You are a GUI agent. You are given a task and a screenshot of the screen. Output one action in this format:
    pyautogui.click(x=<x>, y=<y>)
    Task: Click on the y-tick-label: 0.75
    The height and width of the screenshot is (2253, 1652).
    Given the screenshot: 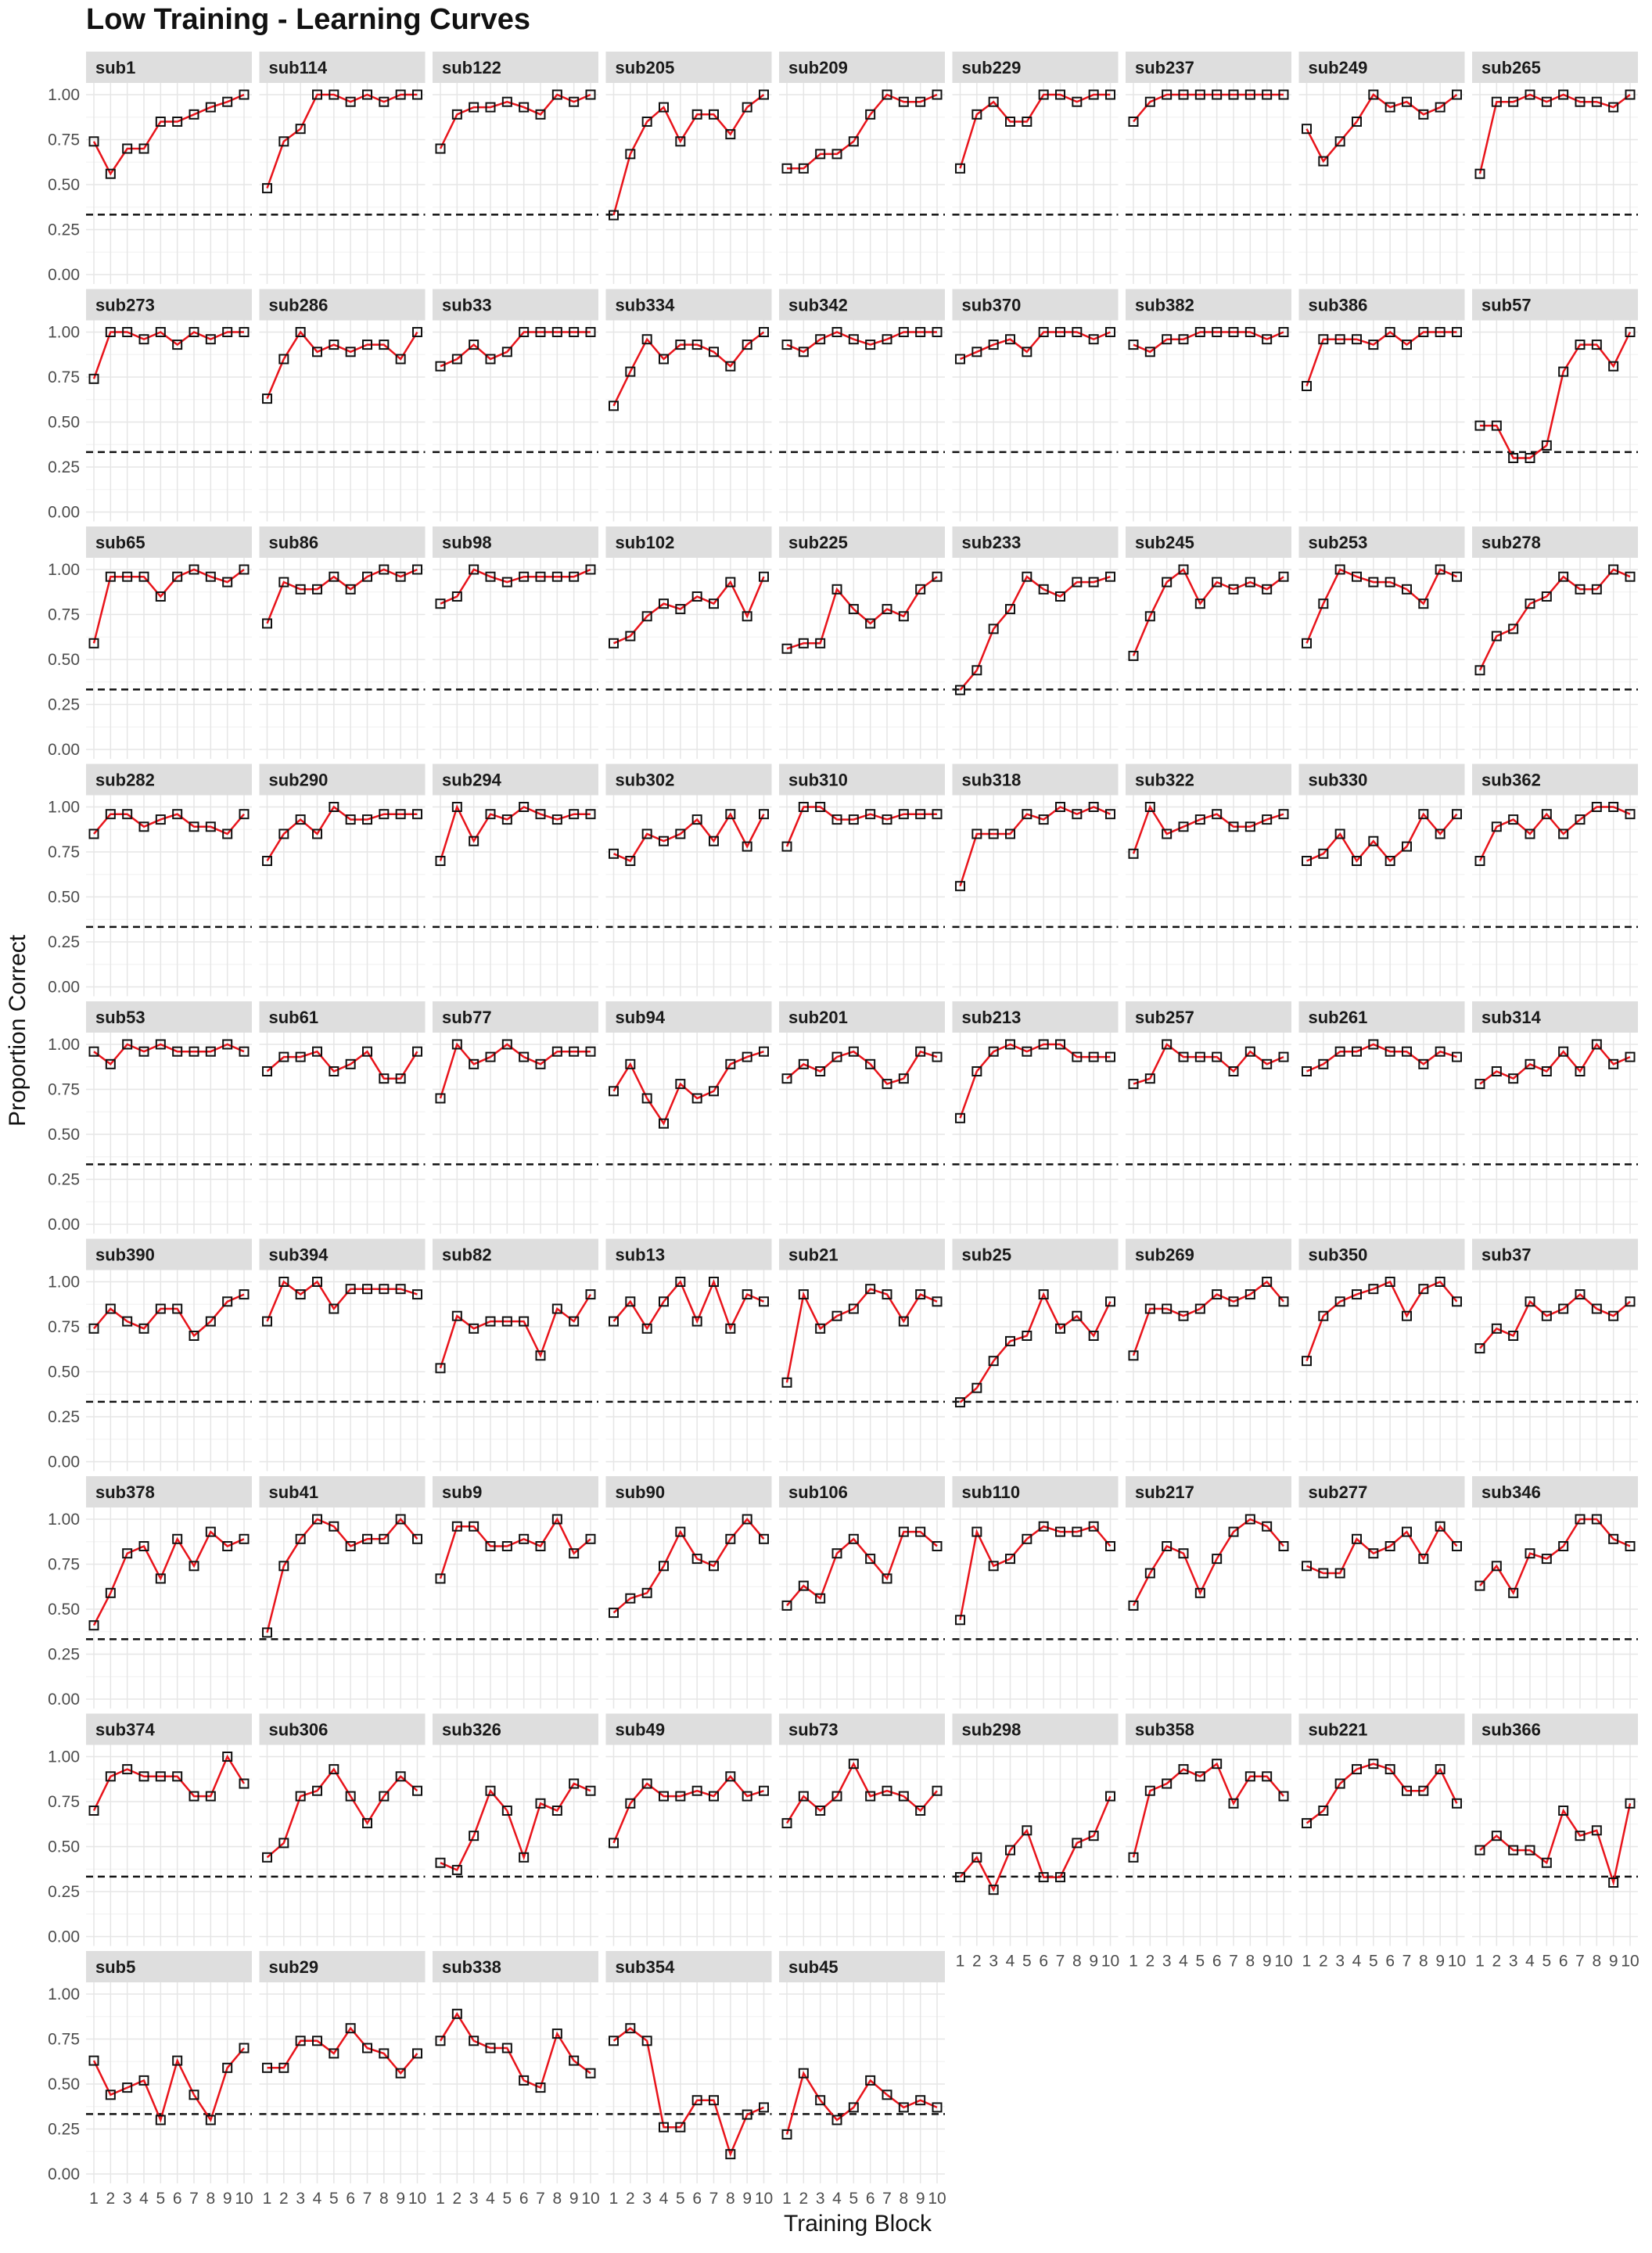 What is the action you would take?
    pyautogui.click(x=64, y=2040)
    